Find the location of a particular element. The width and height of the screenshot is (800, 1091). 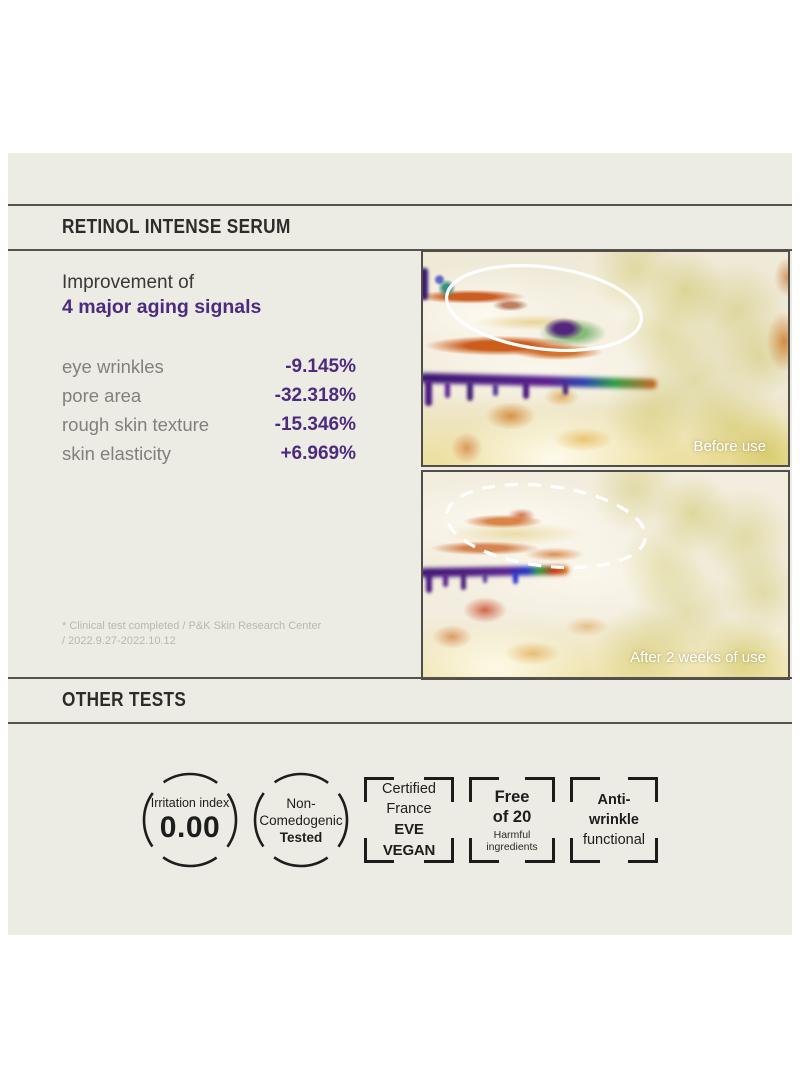

badge-line: of 20 is located at coordinates (512, 817).